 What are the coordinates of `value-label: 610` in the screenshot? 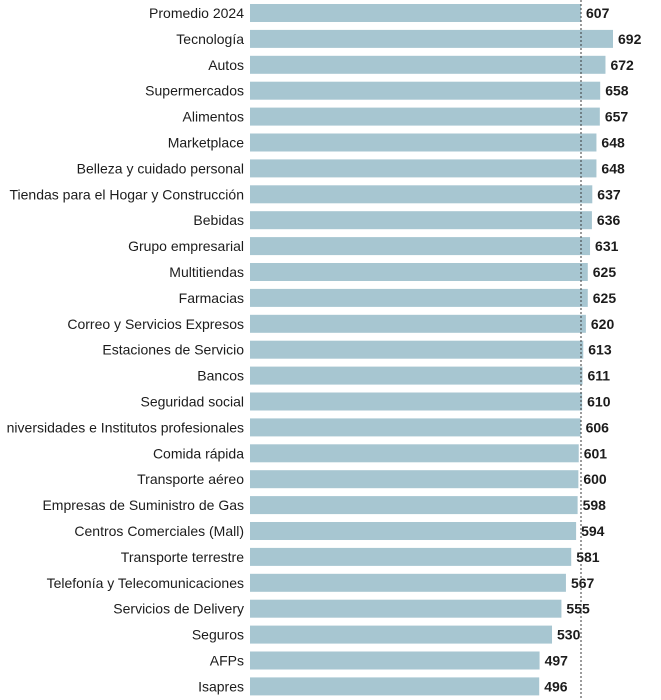 It's located at (599, 402).